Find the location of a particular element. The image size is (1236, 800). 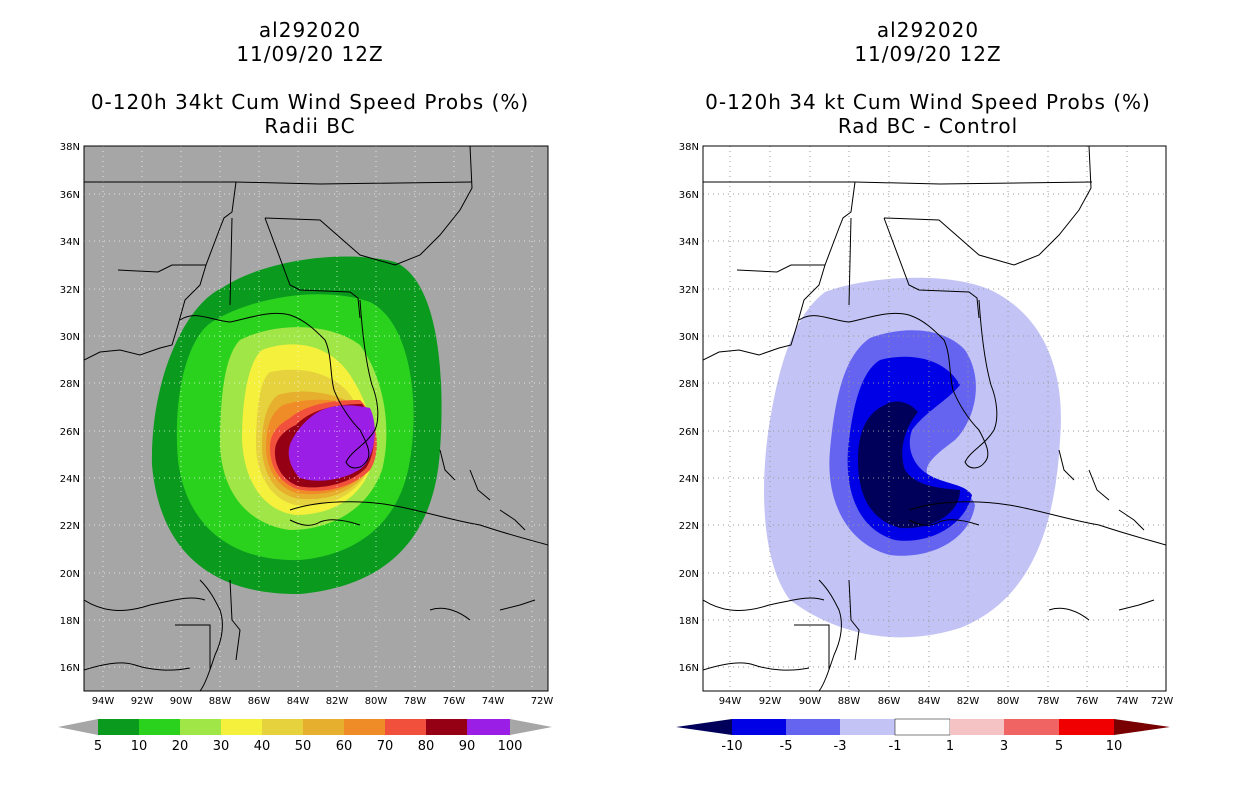

right-lat-label: 38N is located at coordinates (689, 147).